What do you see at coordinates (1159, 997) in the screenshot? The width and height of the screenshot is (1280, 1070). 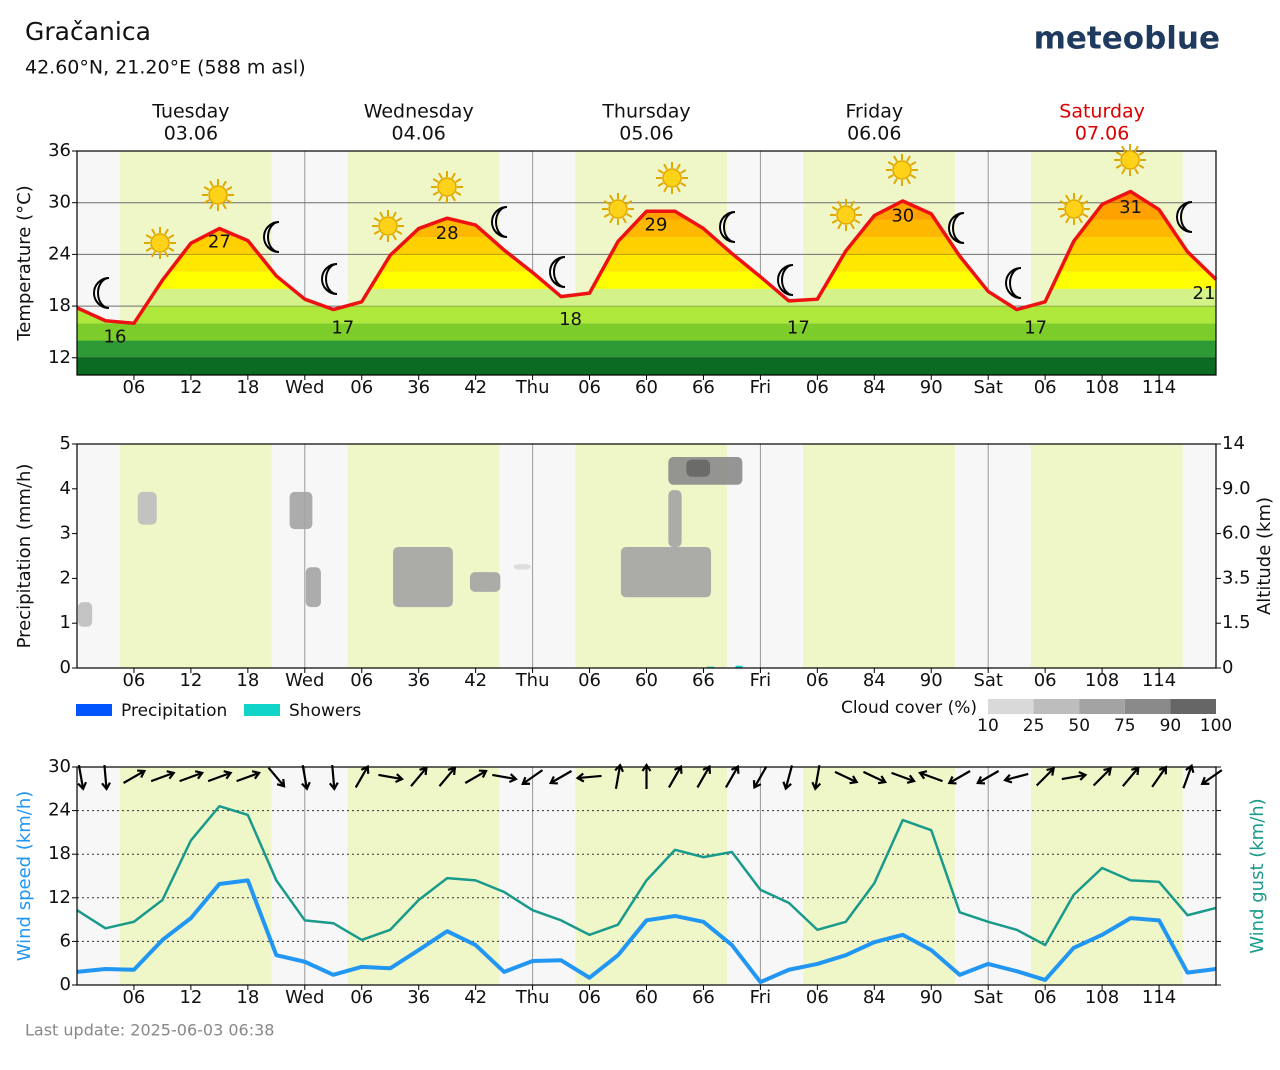 I see `x-tick-label: 114` at bounding box center [1159, 997].